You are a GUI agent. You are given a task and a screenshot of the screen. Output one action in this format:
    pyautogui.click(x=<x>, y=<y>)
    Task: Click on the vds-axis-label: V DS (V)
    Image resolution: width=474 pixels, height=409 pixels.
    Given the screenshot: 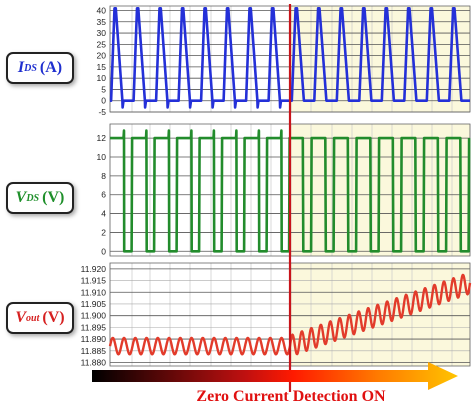 What is the action you would take?
    pyautogui.click(x=40, y=198)
    